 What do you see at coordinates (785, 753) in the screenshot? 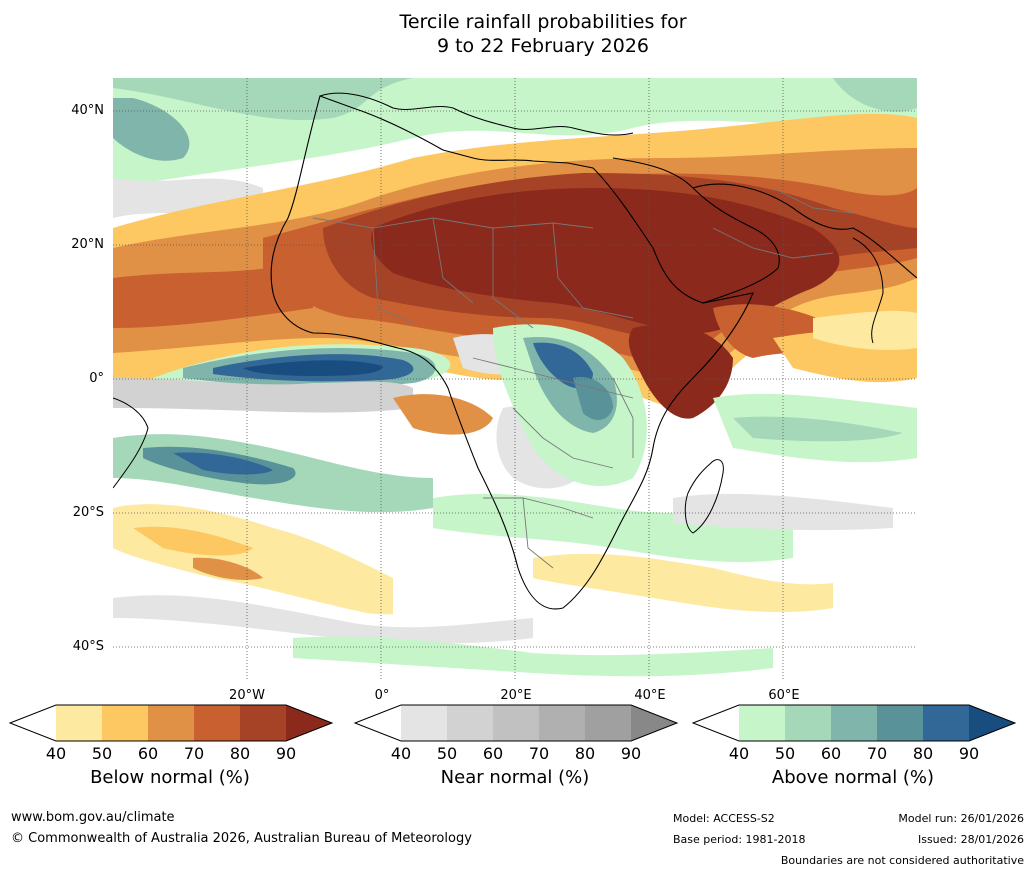
I see `above-tick-50: 50` at bounding box center [785, 753].